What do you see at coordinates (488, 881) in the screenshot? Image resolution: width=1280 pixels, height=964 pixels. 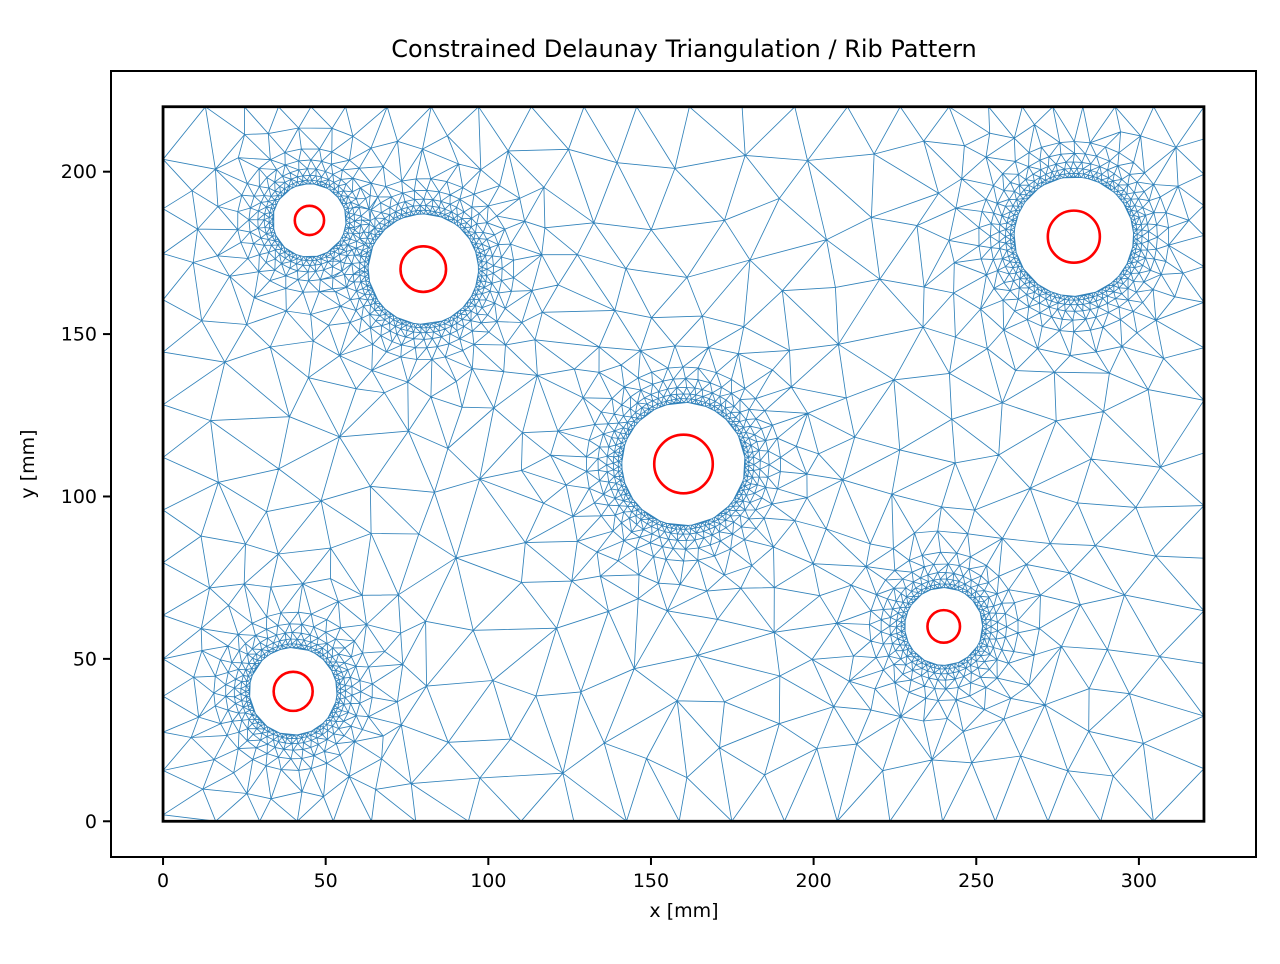 I see `x-tick-label: 100` at bounding box center [488, 881].